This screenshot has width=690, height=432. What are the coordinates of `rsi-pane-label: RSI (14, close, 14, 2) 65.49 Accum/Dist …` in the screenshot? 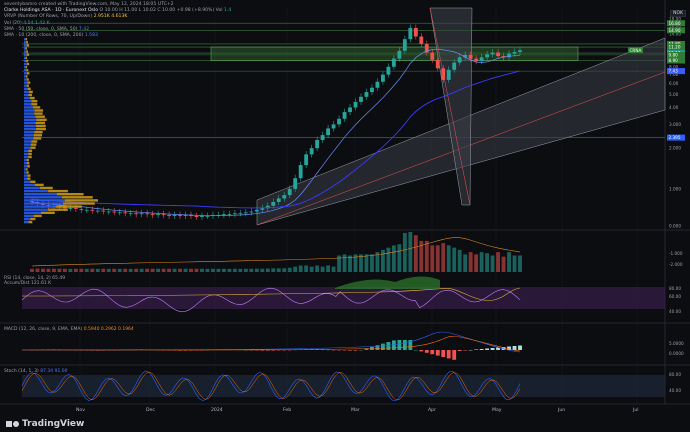 It's located at (34, 281).